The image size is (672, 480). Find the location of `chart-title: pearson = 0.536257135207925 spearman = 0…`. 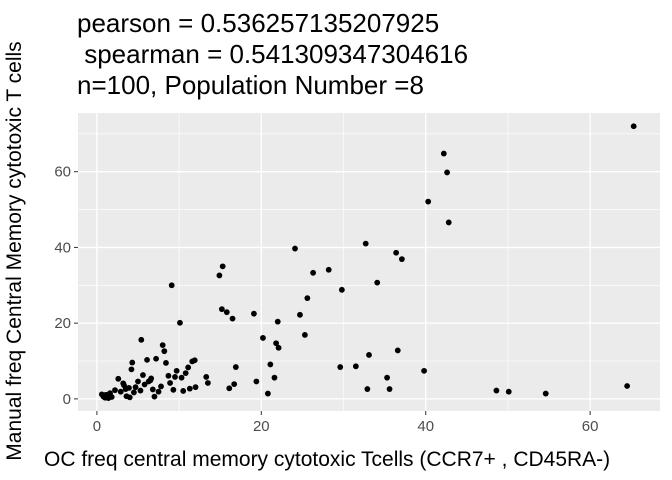

chart-title: pearson = 0.536257135207925 spearman = 0… is located at coordinates (272, 54).